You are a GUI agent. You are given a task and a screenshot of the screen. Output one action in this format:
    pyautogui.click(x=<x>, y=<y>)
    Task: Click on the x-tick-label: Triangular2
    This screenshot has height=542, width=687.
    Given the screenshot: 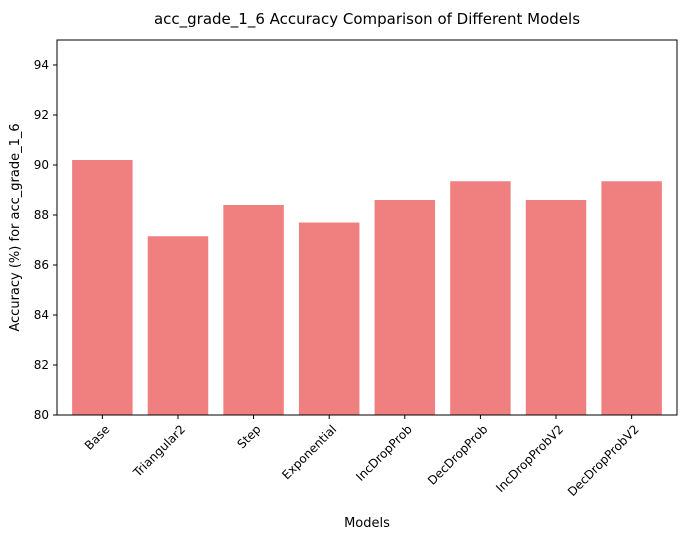 What is the action you would take?
    pyautogui.click(x=159, y=451)
    